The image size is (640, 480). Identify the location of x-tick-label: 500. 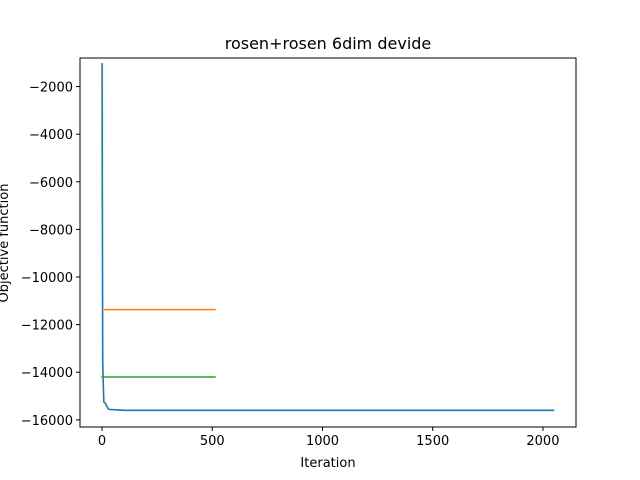
(212, 441).